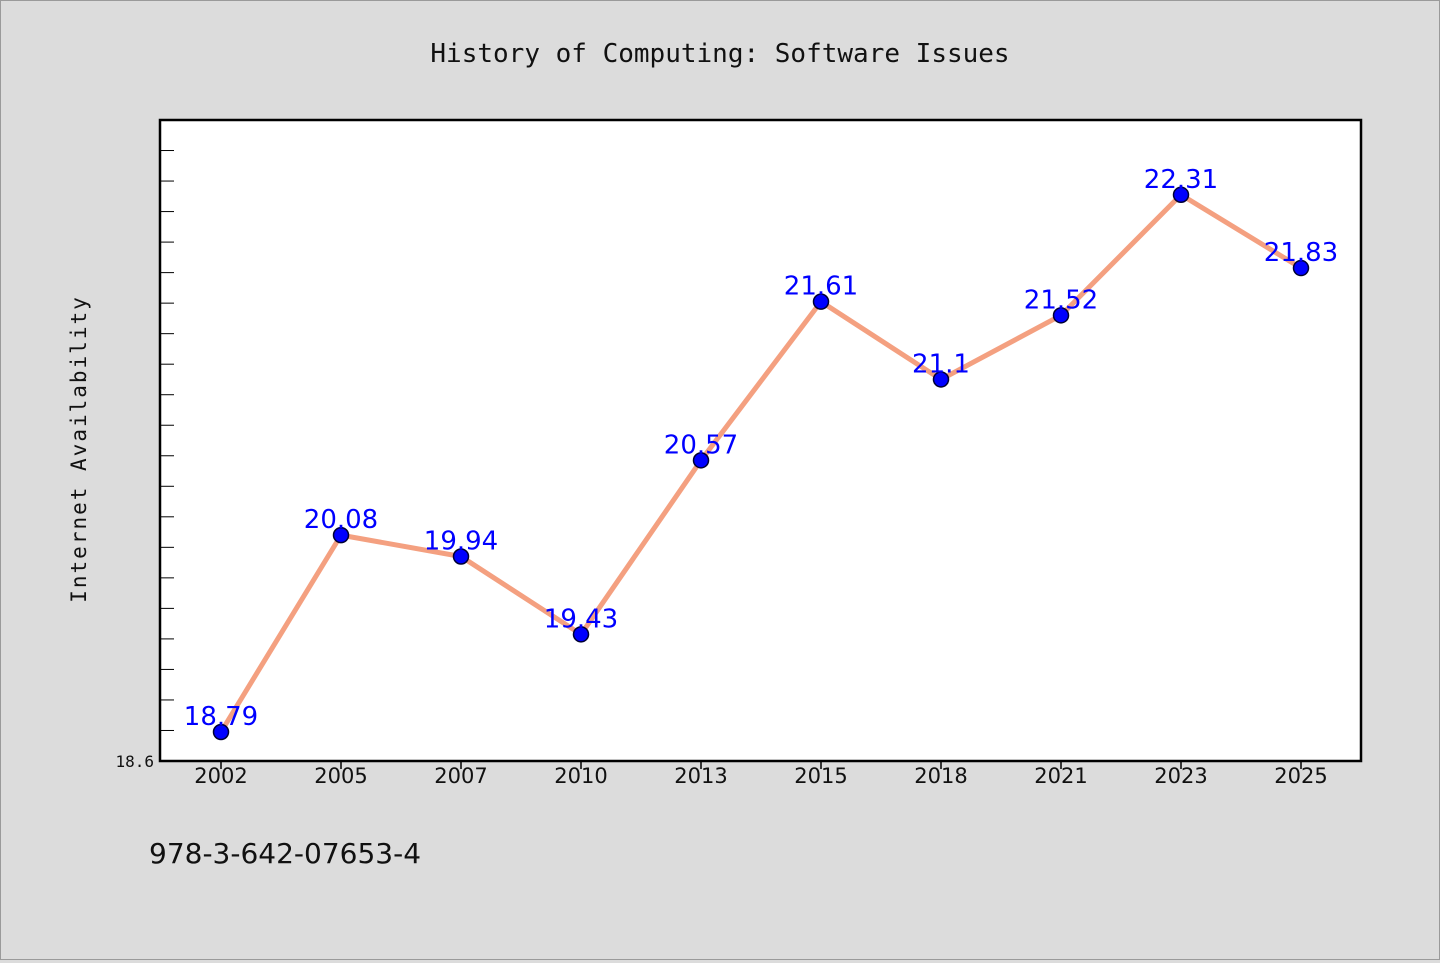  What do you see at coordinates (1300, 776) in the screenshot?
I see `x-tick-label: 2025` at bounding box center [1300, 776].